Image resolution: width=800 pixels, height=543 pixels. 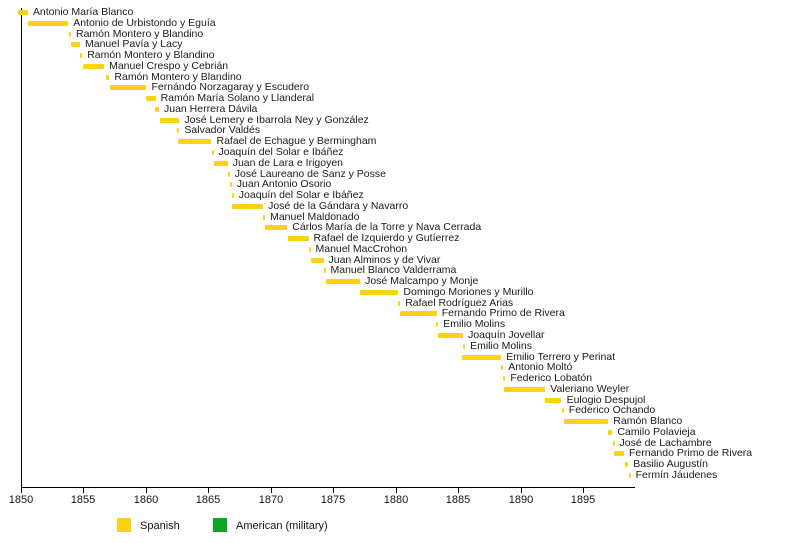 I want to click on bar-label: Federico Lobatón, so click(x=551, y=378).